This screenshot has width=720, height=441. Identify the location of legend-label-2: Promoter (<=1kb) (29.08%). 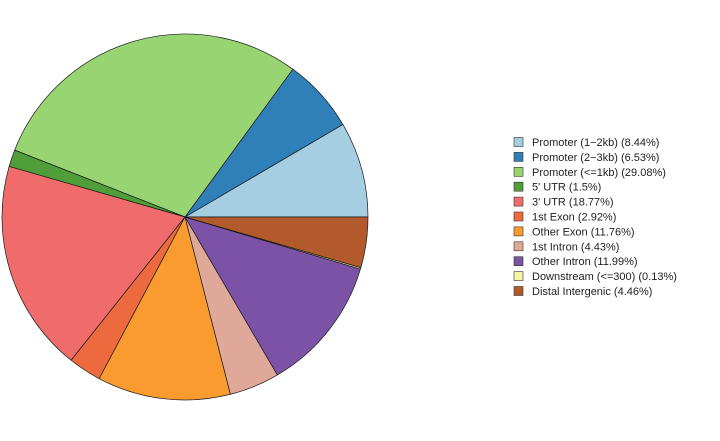
(599, 173).